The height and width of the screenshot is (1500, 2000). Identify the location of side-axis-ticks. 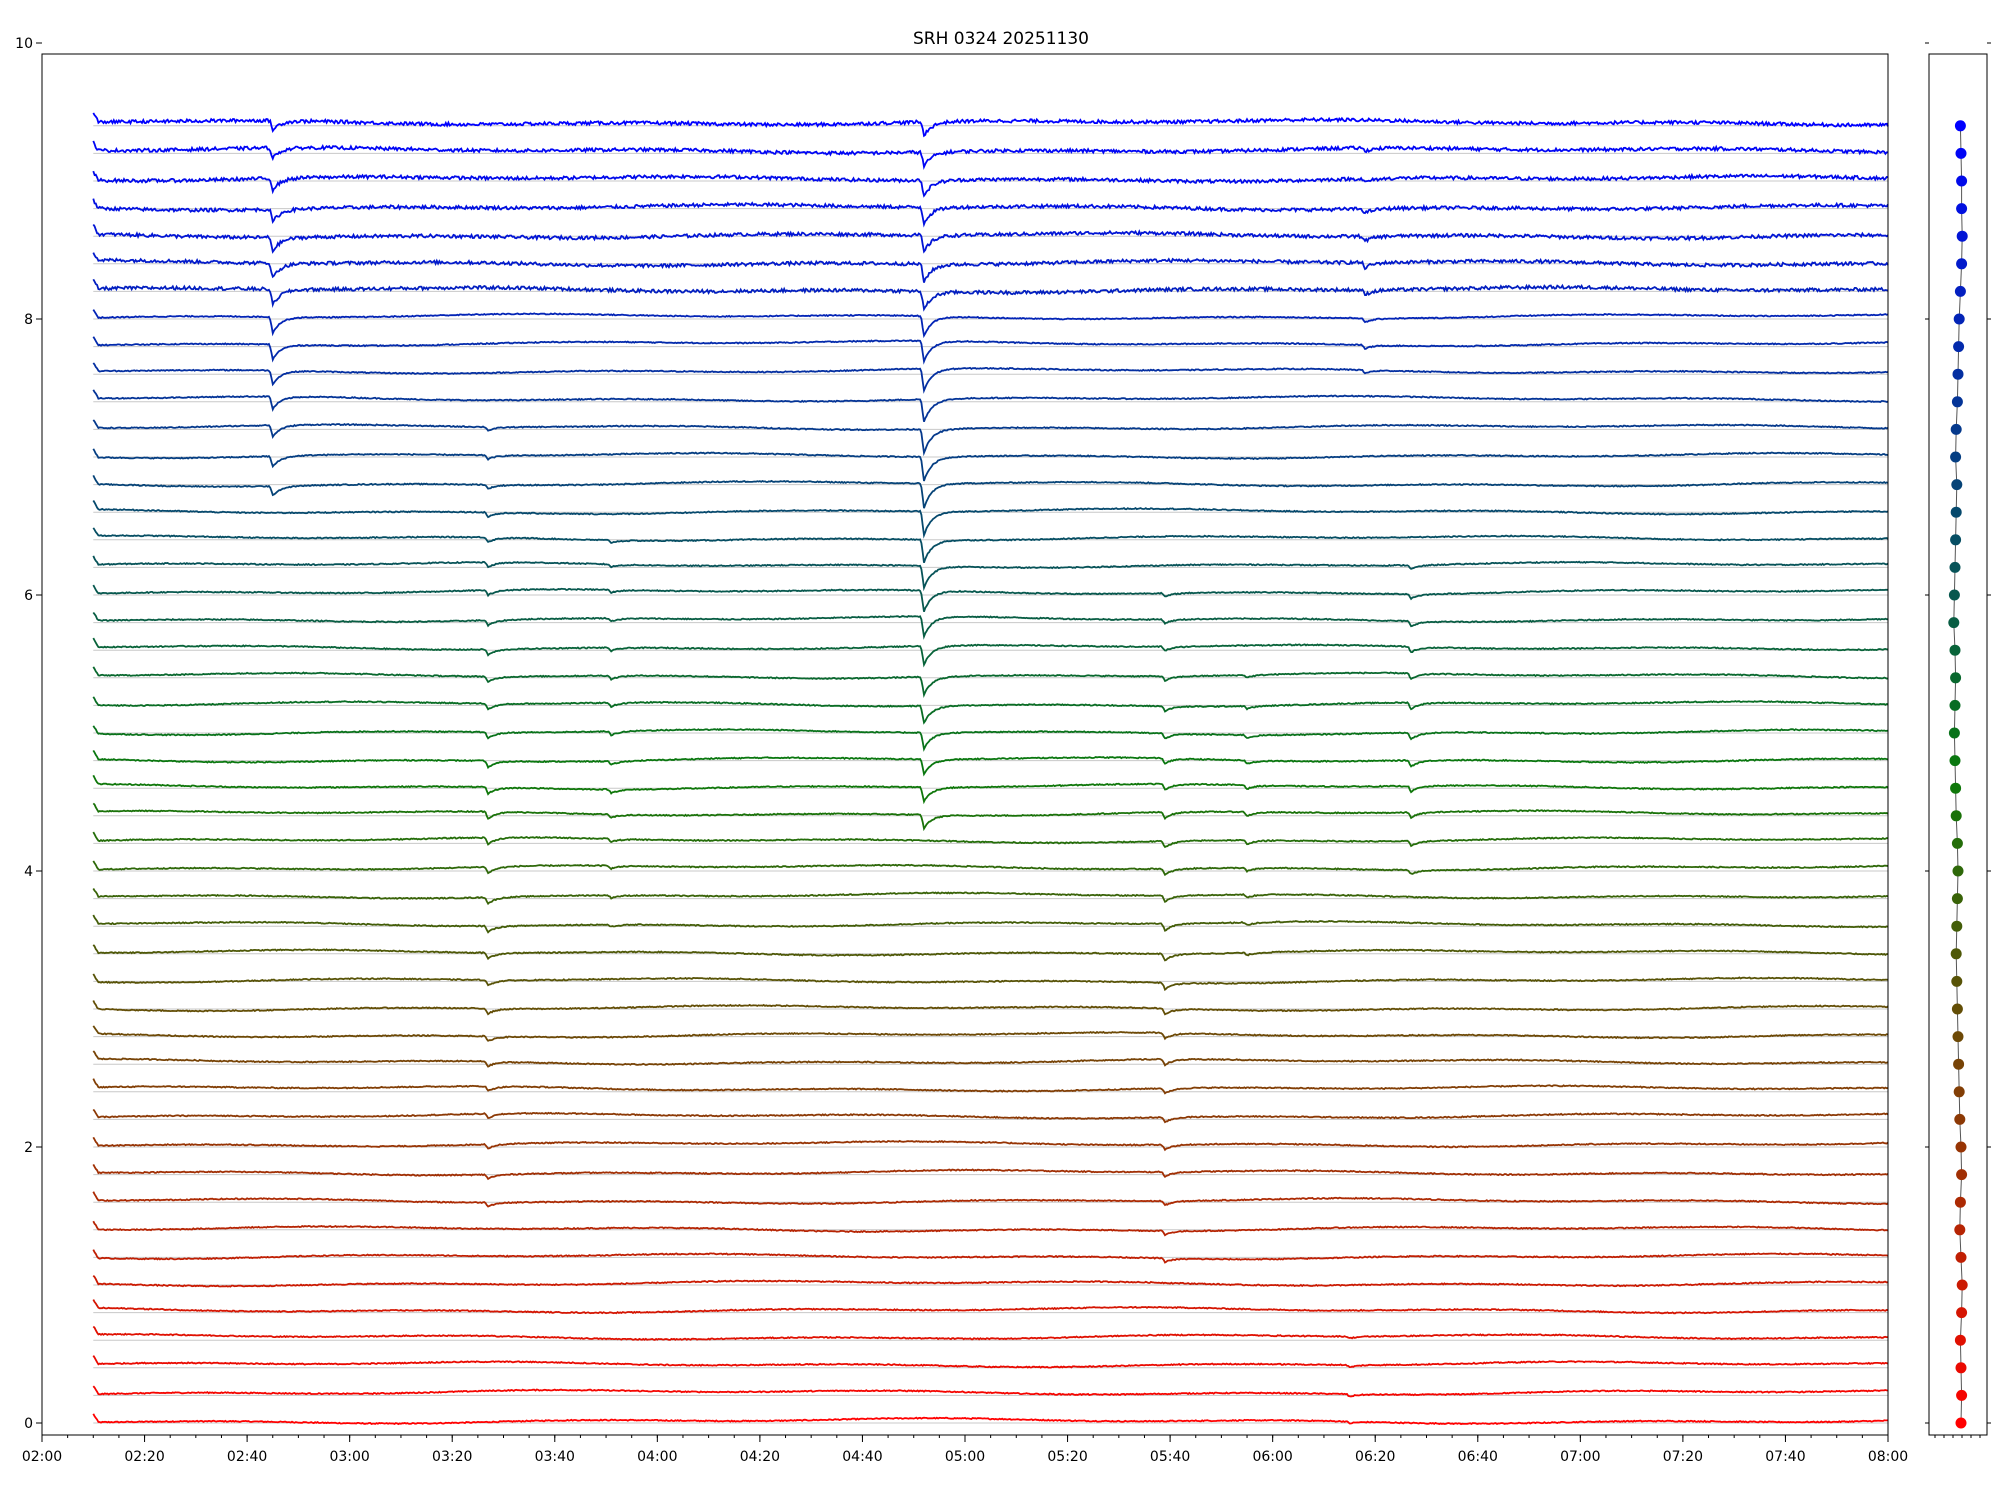
(1958, 740).